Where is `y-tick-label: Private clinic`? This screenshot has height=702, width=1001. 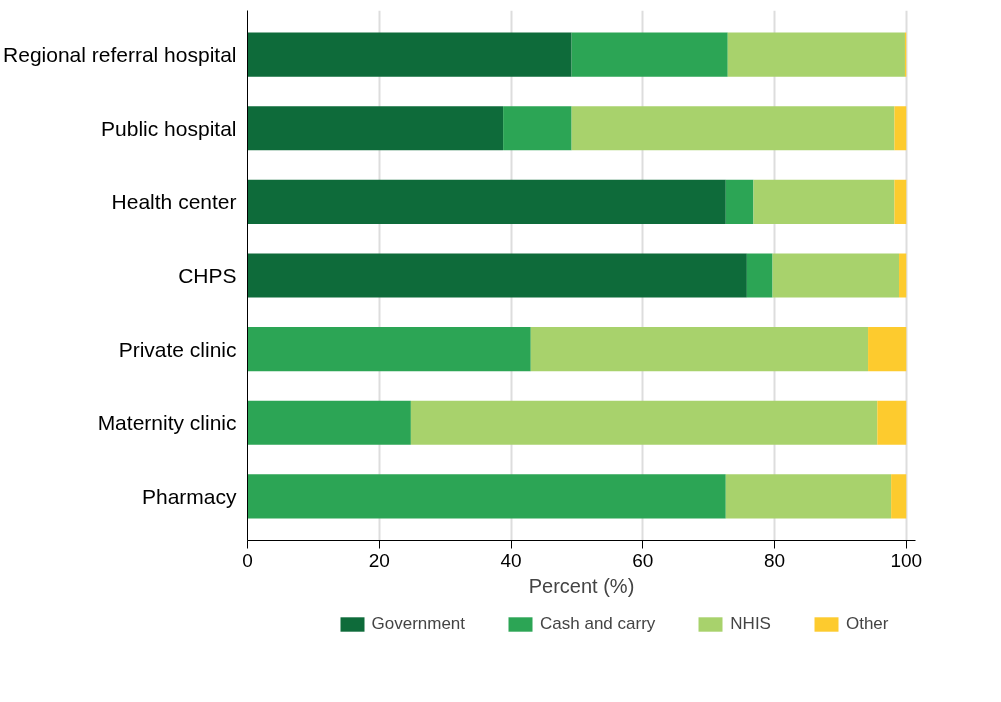
y-tick-label: Private clinic is located at coordinates (177, 349).